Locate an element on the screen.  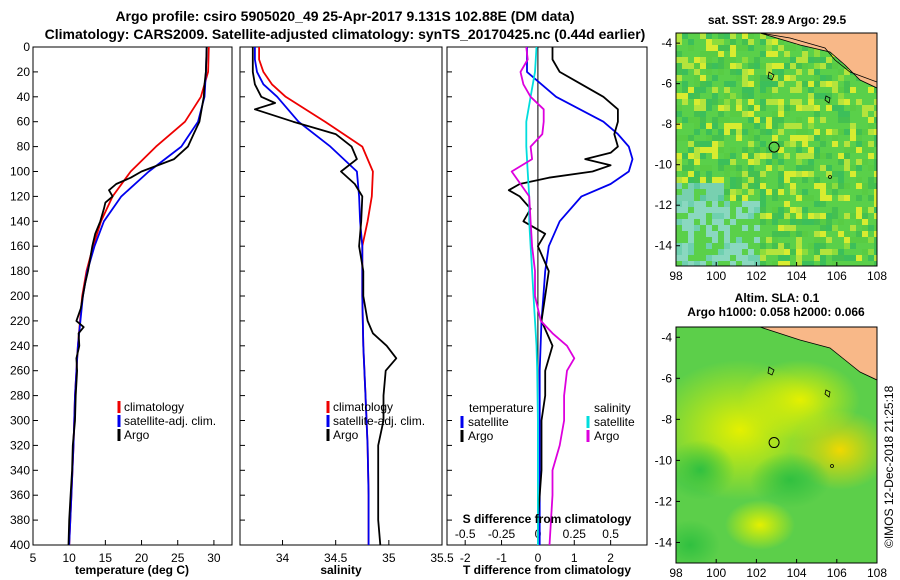
depth-tick-label: 120 is located at coordinates (20, 196).